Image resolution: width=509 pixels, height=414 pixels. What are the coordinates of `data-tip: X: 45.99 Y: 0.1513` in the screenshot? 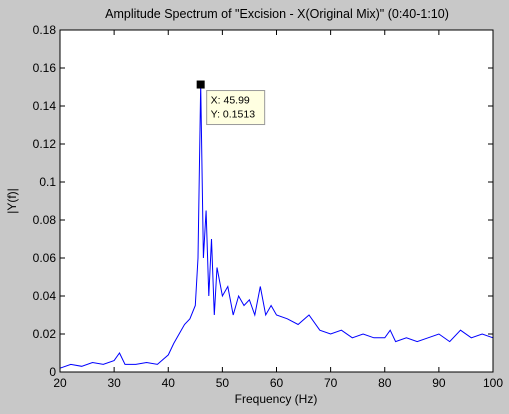 It's located at (231, 103).